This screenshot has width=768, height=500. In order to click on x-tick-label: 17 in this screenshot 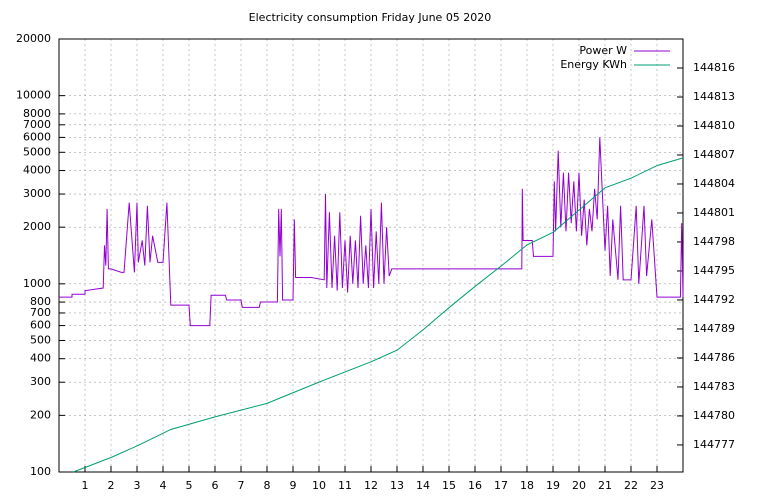, I will do `click(501, 485)`.